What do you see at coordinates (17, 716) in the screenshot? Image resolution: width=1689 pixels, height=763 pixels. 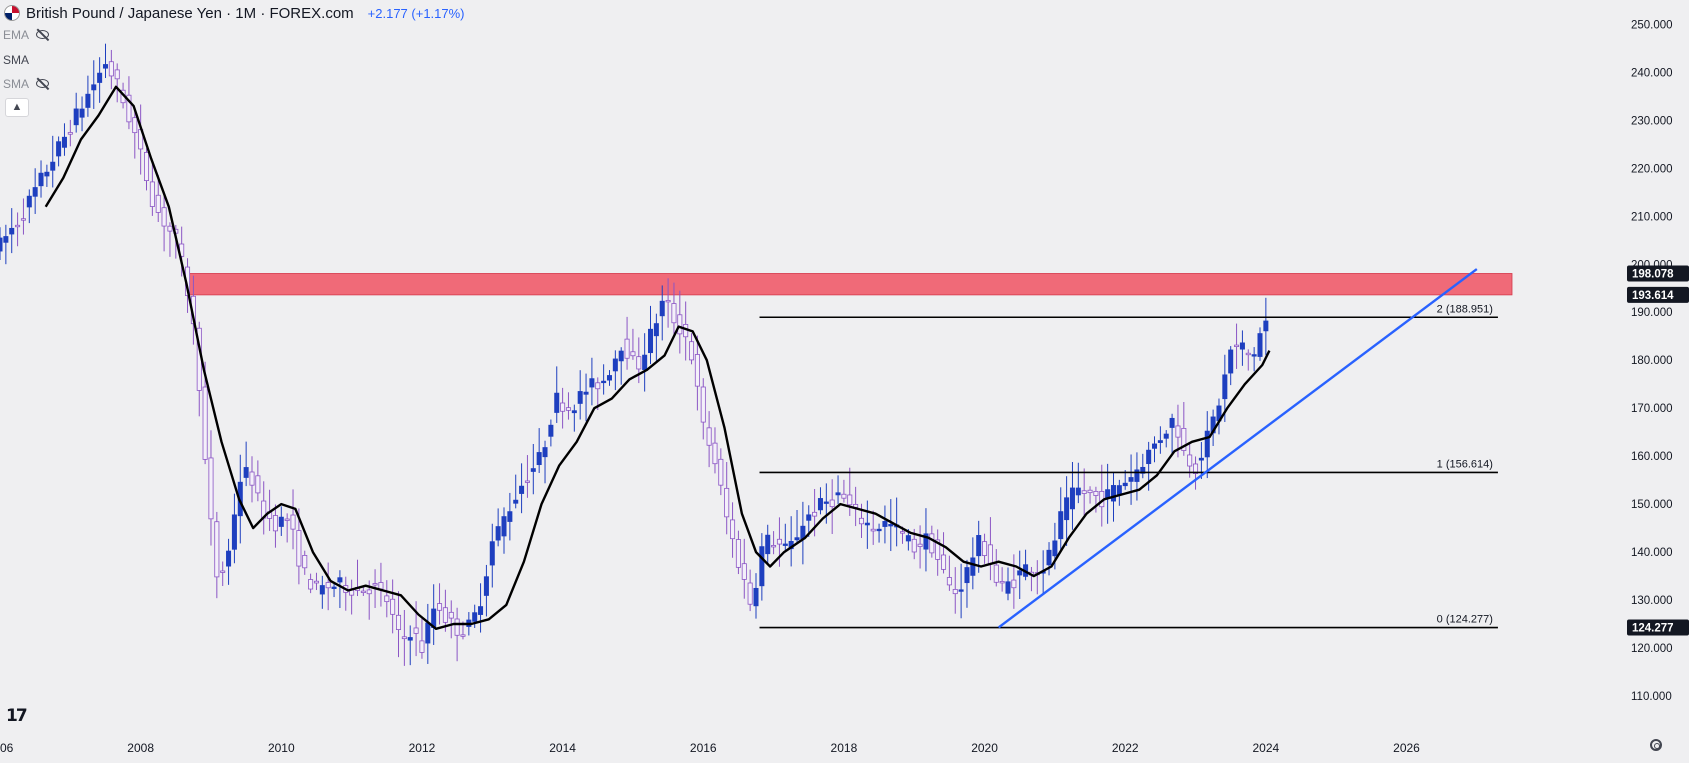 I see `tradingview-logo: 17` at bounding box center [17, 716].